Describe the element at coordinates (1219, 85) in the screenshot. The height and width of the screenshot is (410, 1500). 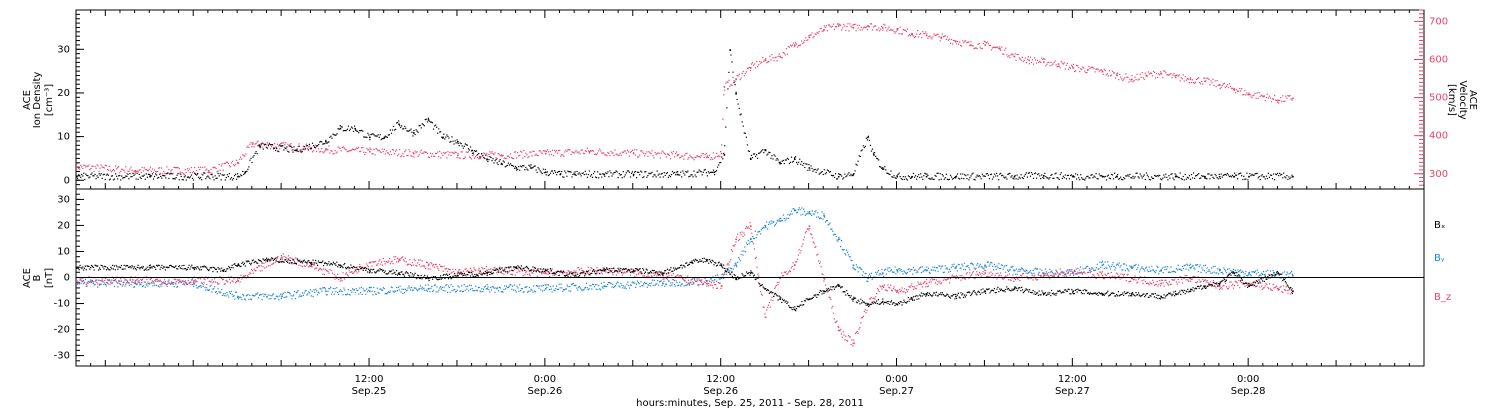
I see `velocity-point-anchor` at that location.